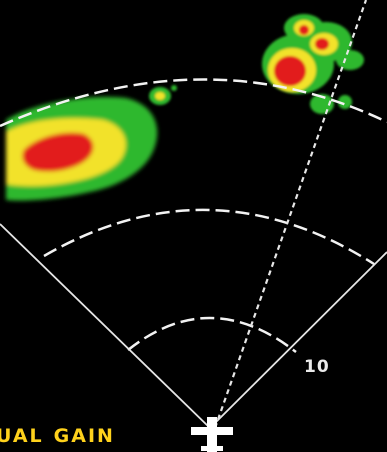 Image resolution: width=387 pixels, height=452 pixels. I want to click on weather-cell-small, so click(163, 95).